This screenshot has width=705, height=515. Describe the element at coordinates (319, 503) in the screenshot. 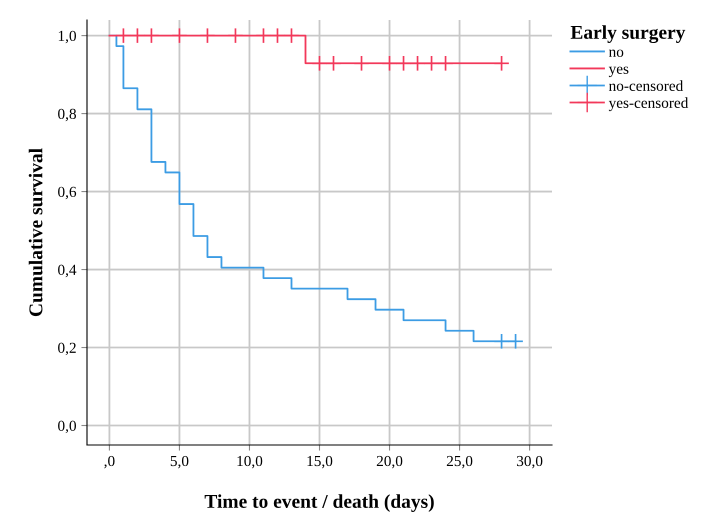

I see `x-axis-title: Time to event / death (days)` at that location.